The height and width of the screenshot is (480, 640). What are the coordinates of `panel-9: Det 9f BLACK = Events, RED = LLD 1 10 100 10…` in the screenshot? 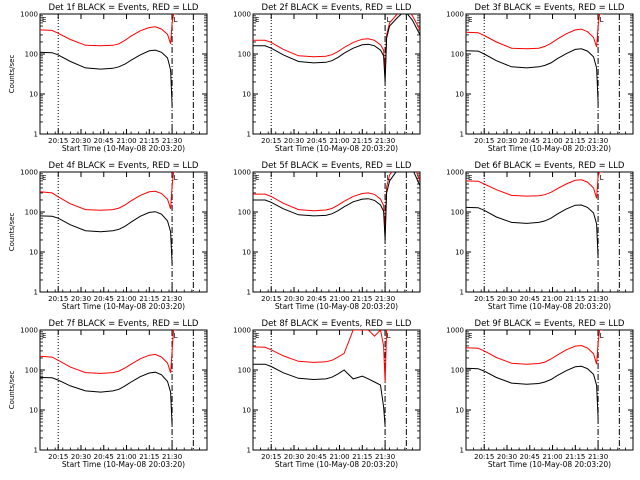 It's located at (540, 394).